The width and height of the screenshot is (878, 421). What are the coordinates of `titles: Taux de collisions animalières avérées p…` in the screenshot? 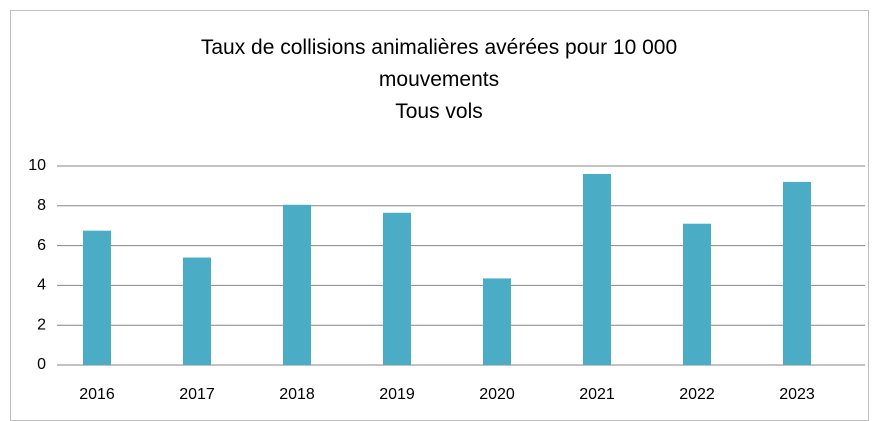 It's located at (439, 80).